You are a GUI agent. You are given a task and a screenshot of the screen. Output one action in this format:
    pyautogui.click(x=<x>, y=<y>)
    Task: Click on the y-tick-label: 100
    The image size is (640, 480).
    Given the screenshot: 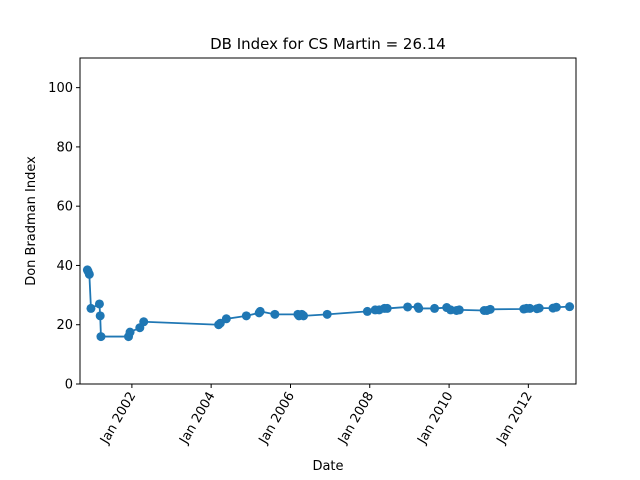 What is the action you would take?
    pyautogui.click(x=60, y=88)
    